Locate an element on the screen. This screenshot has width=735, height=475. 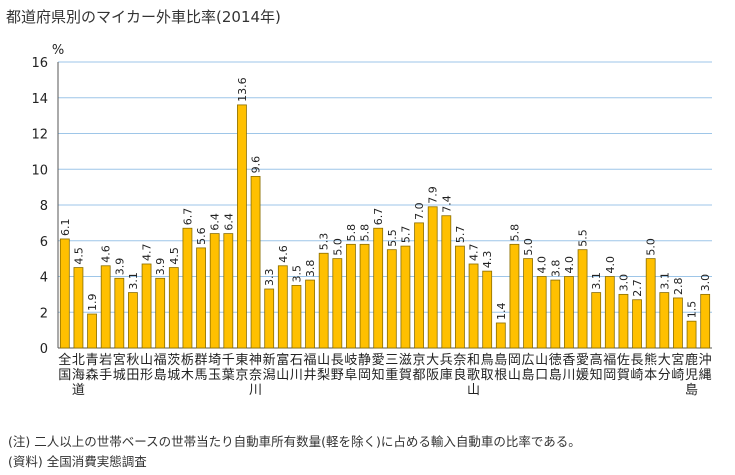
chart-title: 都道府県別のマイカー外車比率(2014年) is located at coordinates (143, 17).